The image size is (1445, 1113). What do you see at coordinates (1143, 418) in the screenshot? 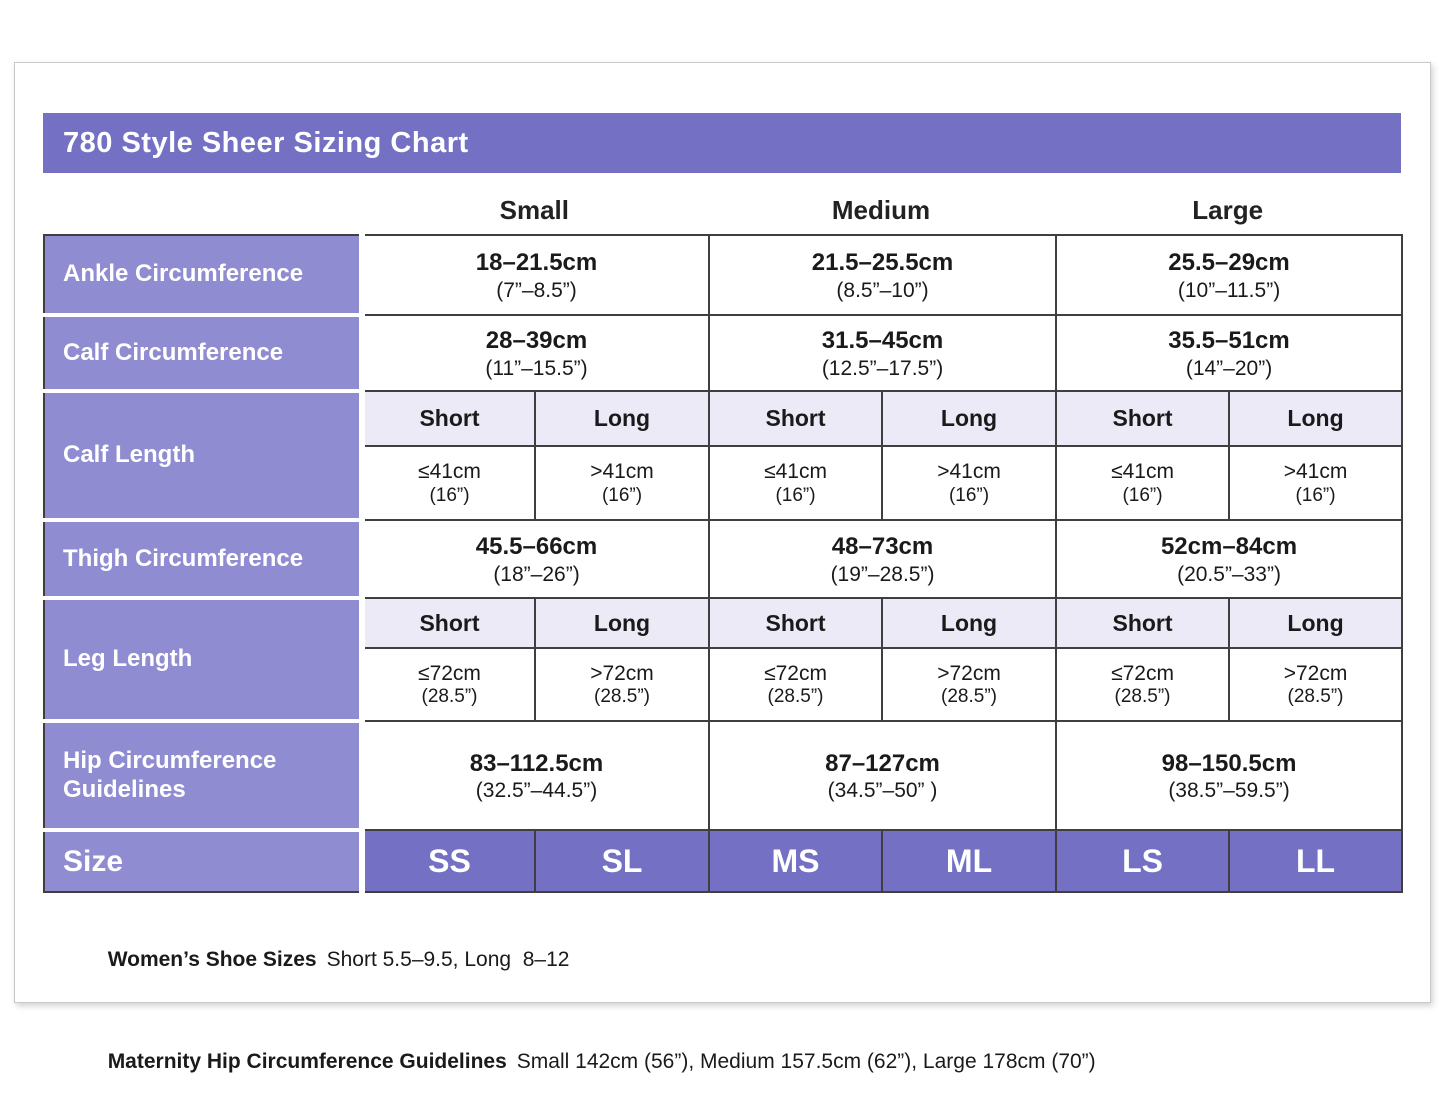
I see `subheader-calf-large-short: Short` at bounding box center [1143, 418].